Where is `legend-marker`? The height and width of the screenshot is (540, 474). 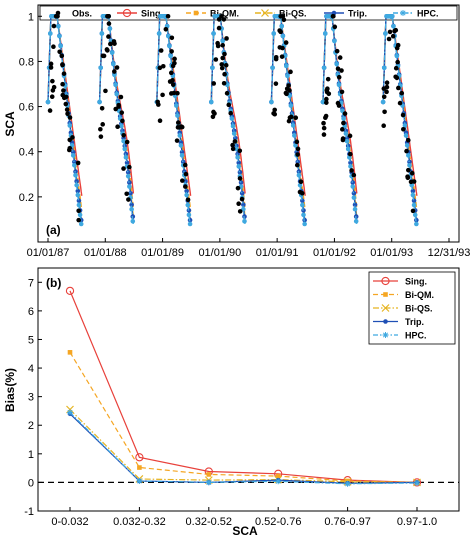
legend-marker is located at coordinates (265, 13).